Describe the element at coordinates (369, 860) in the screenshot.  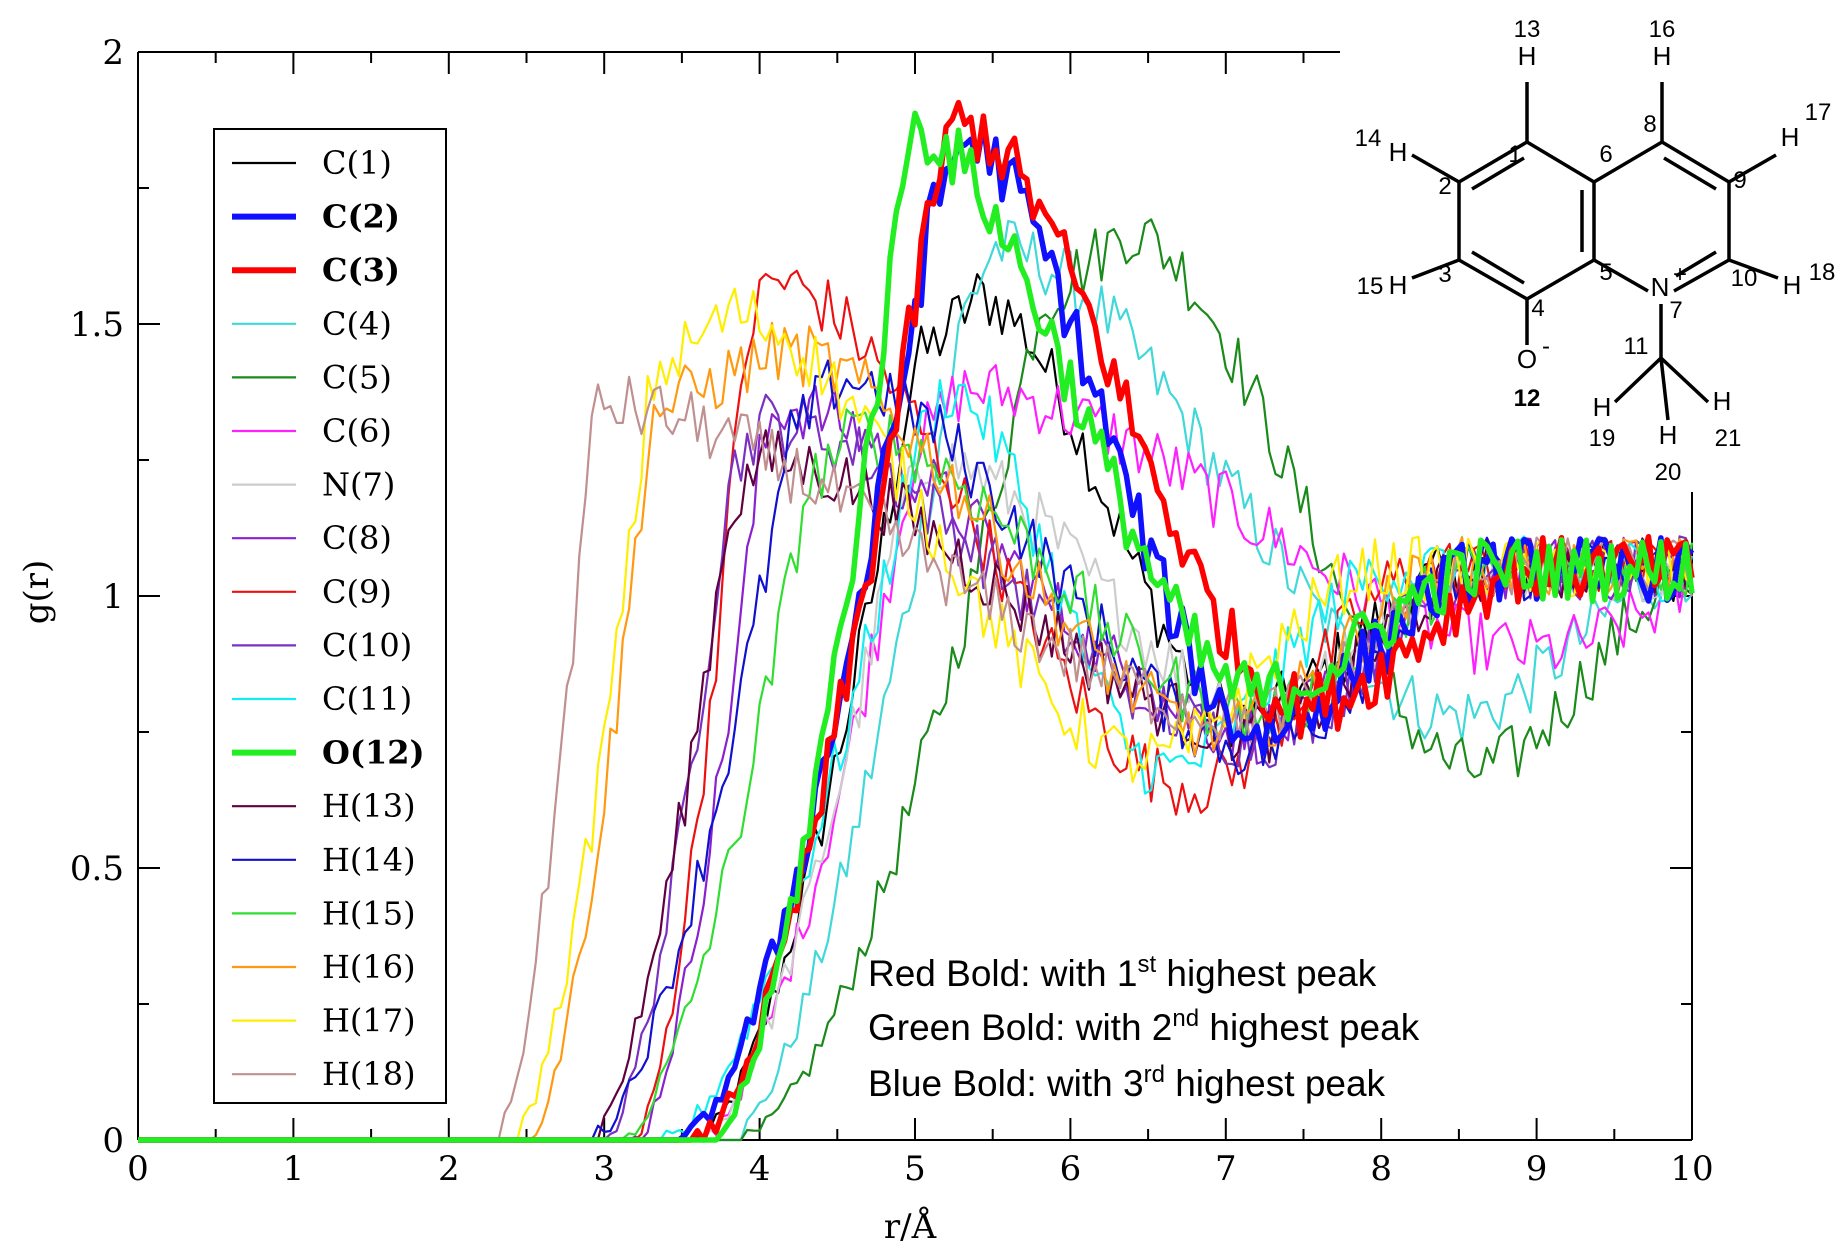
I see `legend-label: H(14)` at that location.